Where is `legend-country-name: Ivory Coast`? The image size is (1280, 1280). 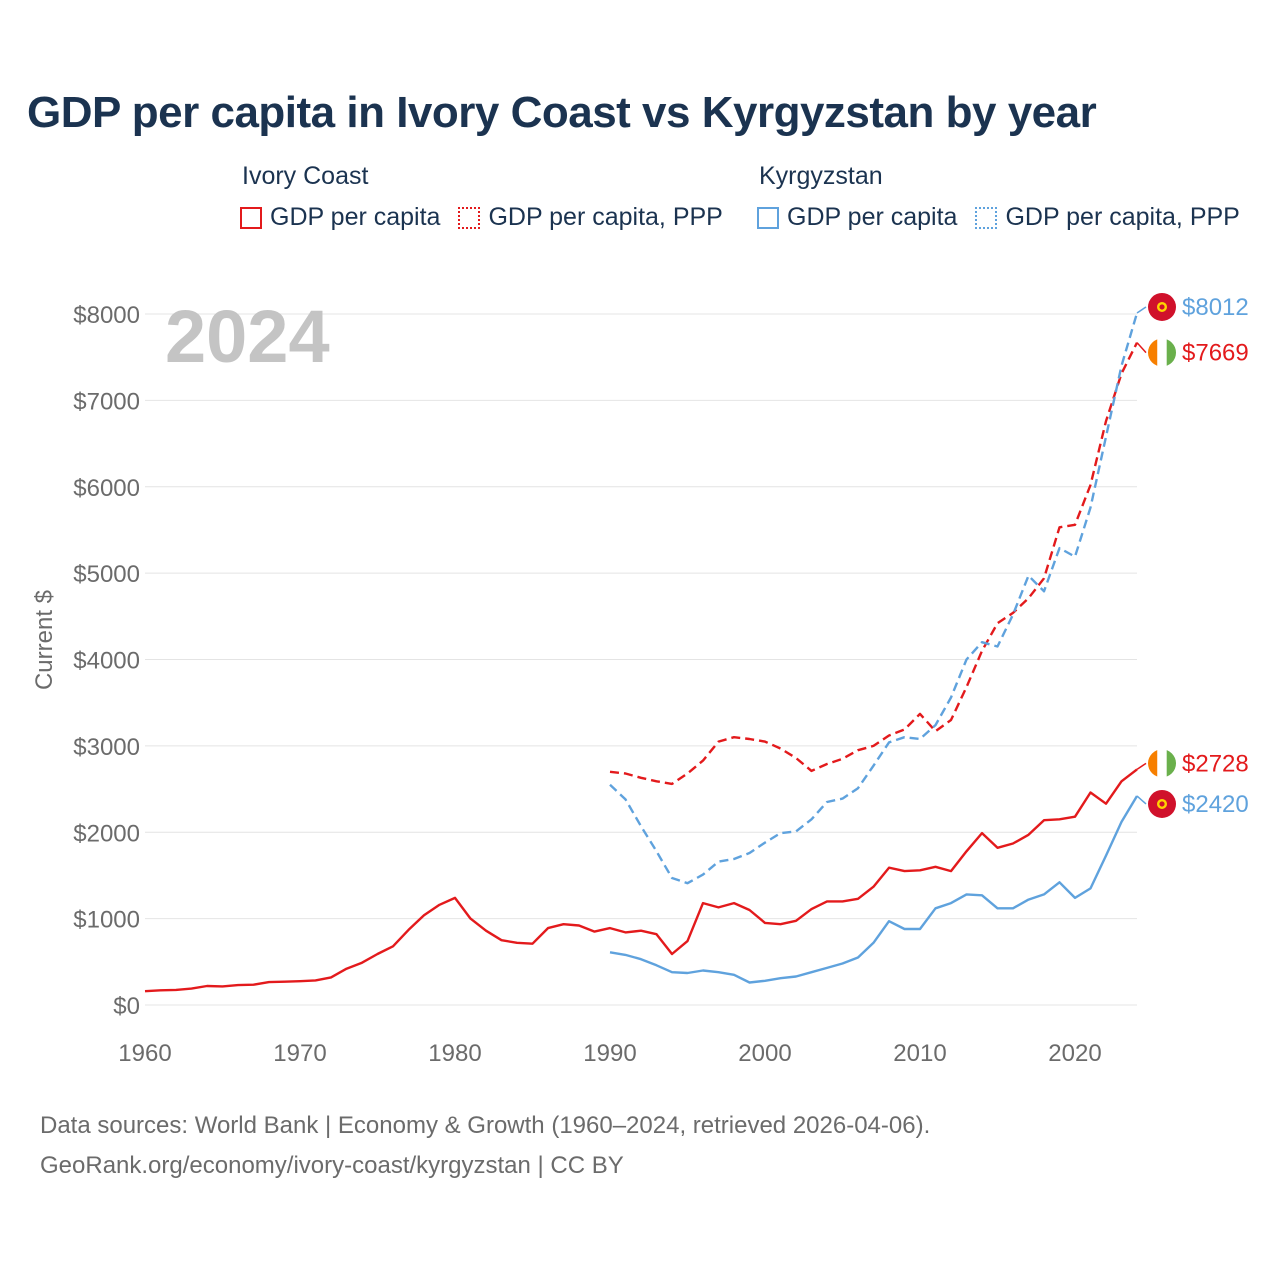
legend-country-name: Ivory Coast is located at coordinates (305, 176).